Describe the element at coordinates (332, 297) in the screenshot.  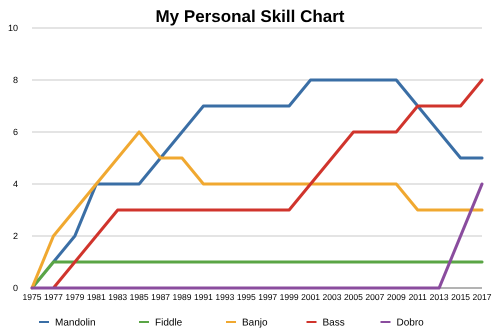
I see `x-tick-label: 2003` at that location.